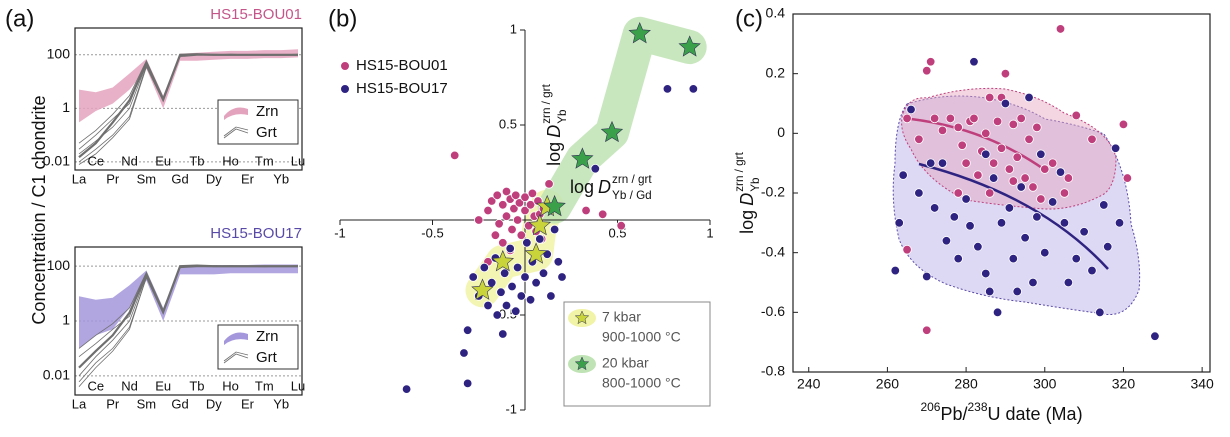 This screenshot has height=437, width=1230. What do you see at coordinates (345, 66) in the screenshot?
I see `legend-marker` at bounding box center [345, 66].